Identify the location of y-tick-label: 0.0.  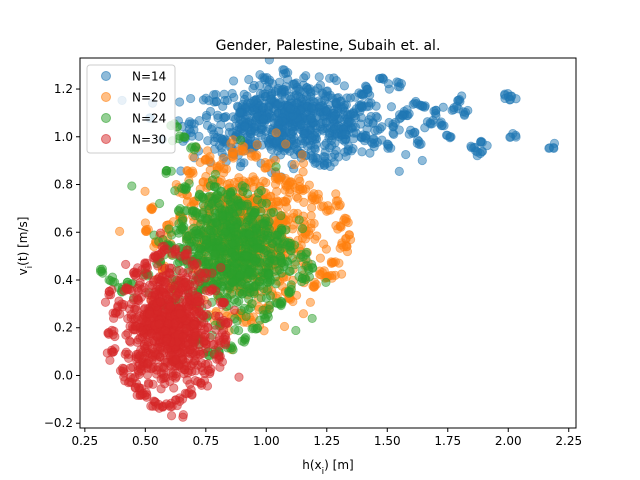
(63, 375).